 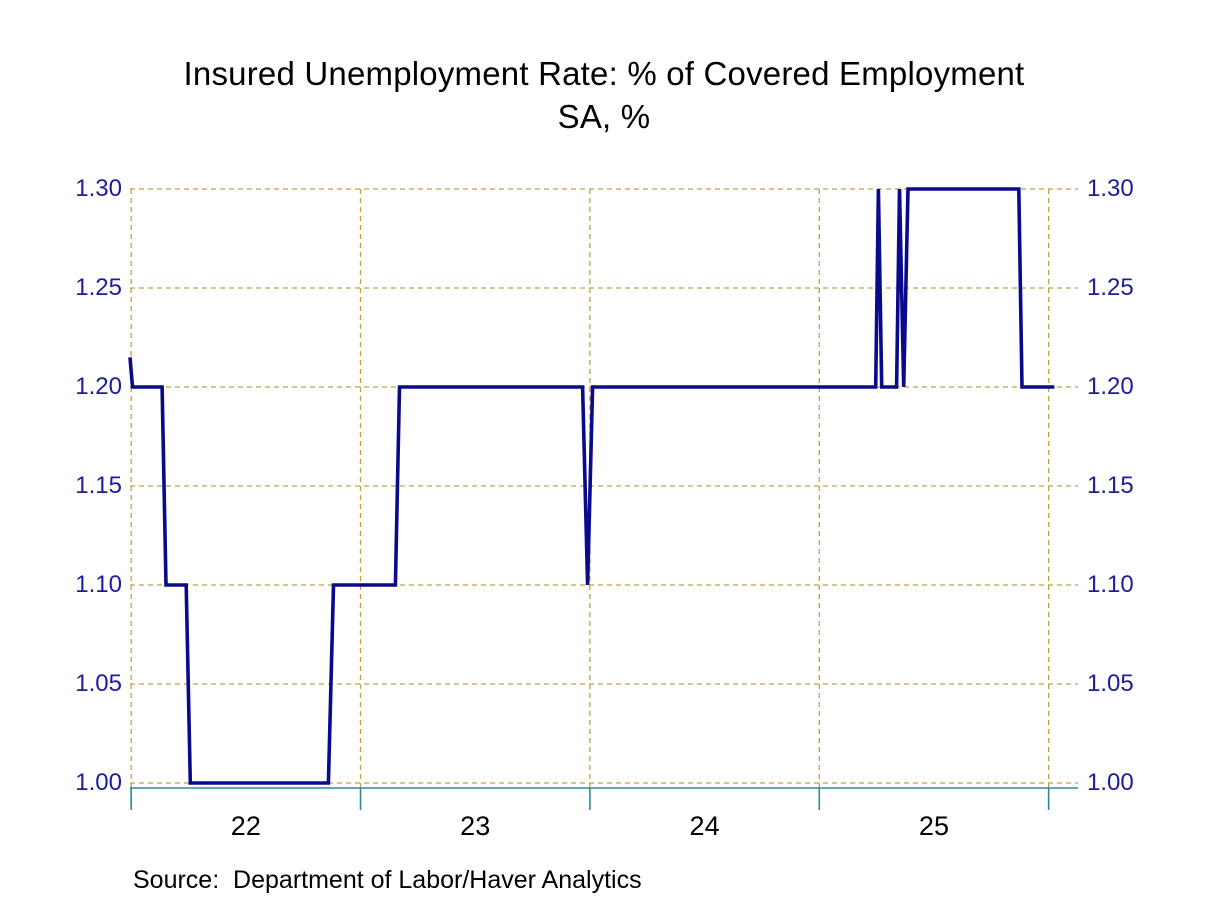 What do you see at coordinates (98, 287) in the screenshot?
I see `y-tick-label-left: 1.25` at bounding box center [98, 287].